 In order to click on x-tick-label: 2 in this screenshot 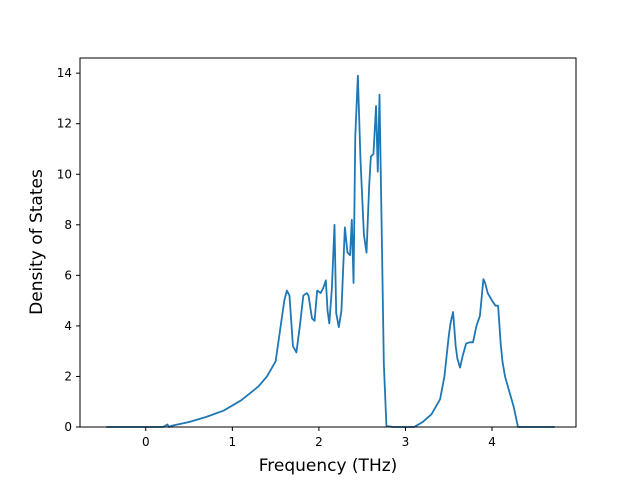, I will do `click(319, 442)`.